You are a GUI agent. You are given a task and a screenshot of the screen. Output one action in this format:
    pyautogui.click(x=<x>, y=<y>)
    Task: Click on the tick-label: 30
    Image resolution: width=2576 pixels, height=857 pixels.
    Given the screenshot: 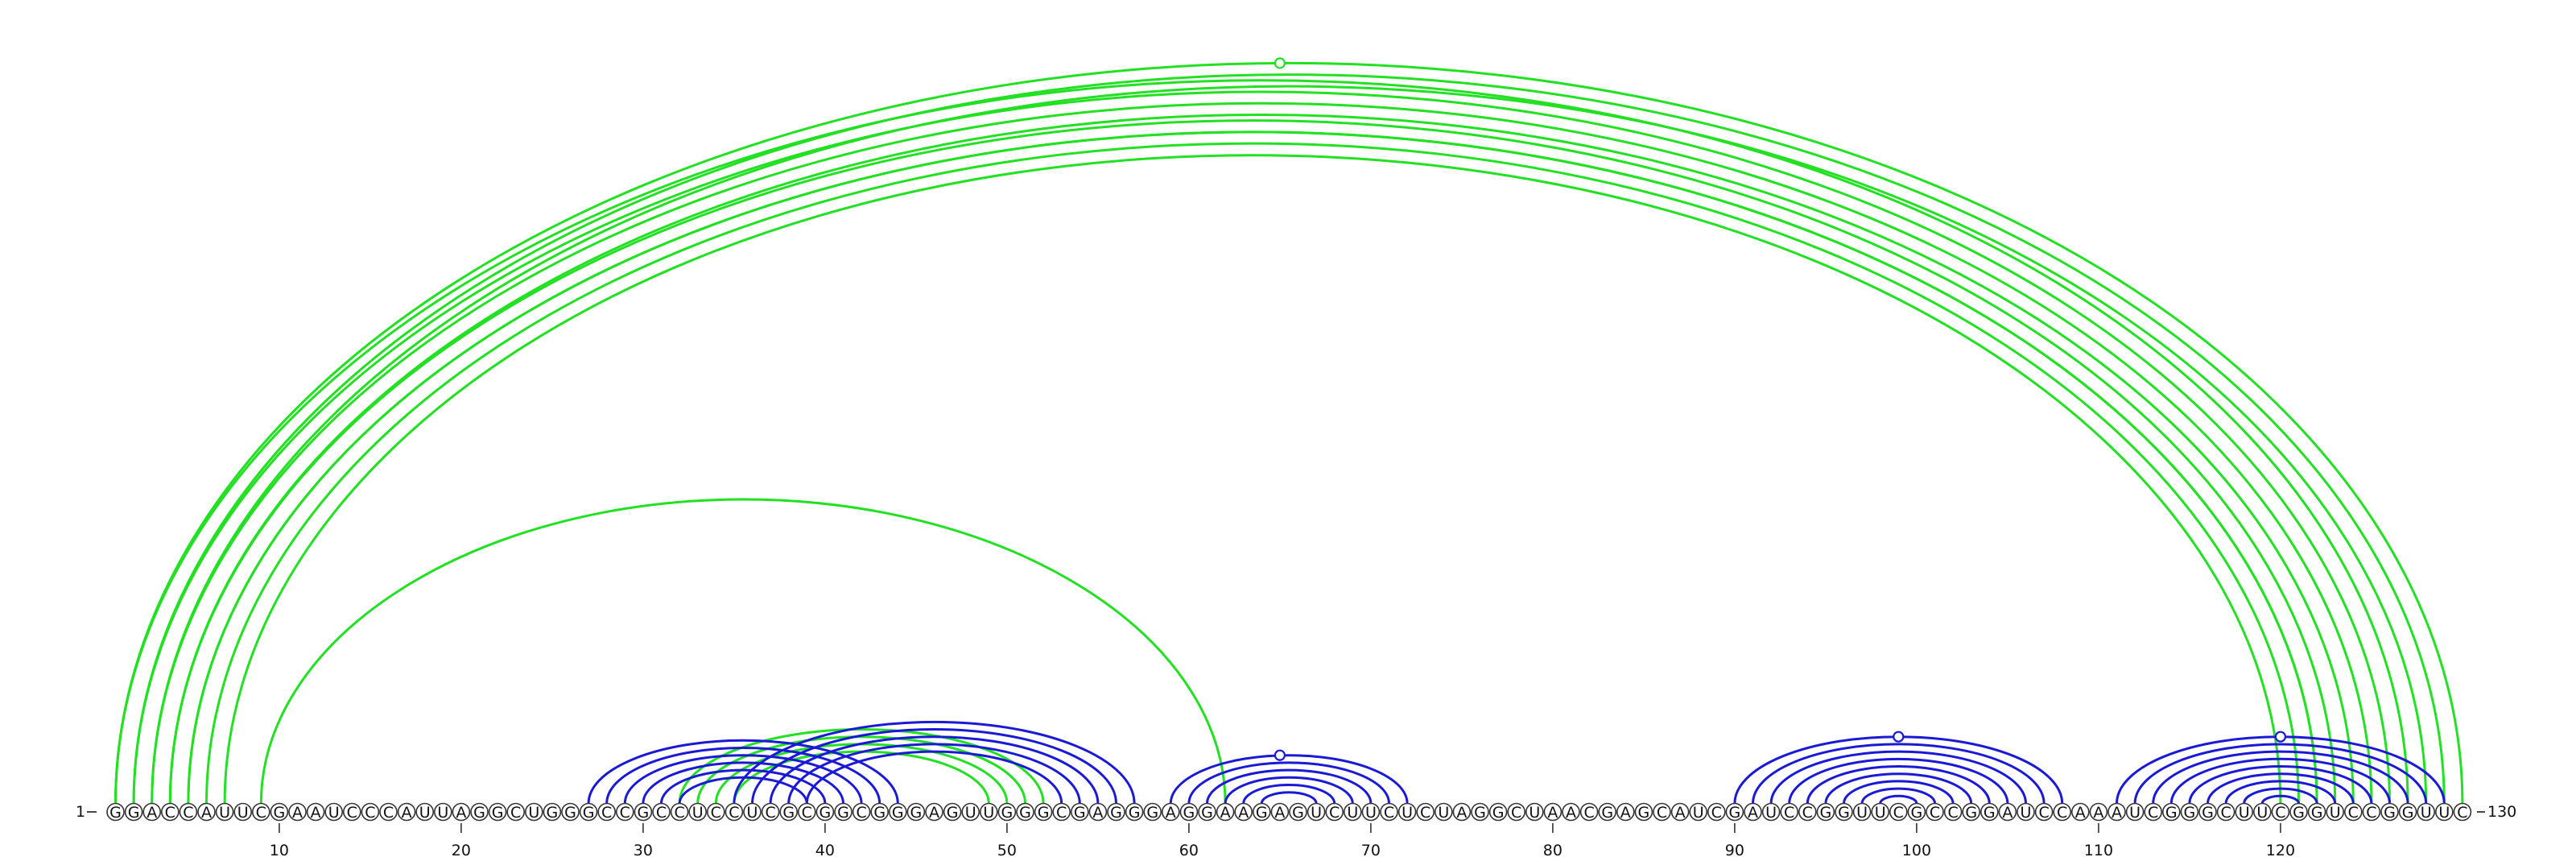 What is the action you would take?
    pyautogui.click(x=643, y=849)
    